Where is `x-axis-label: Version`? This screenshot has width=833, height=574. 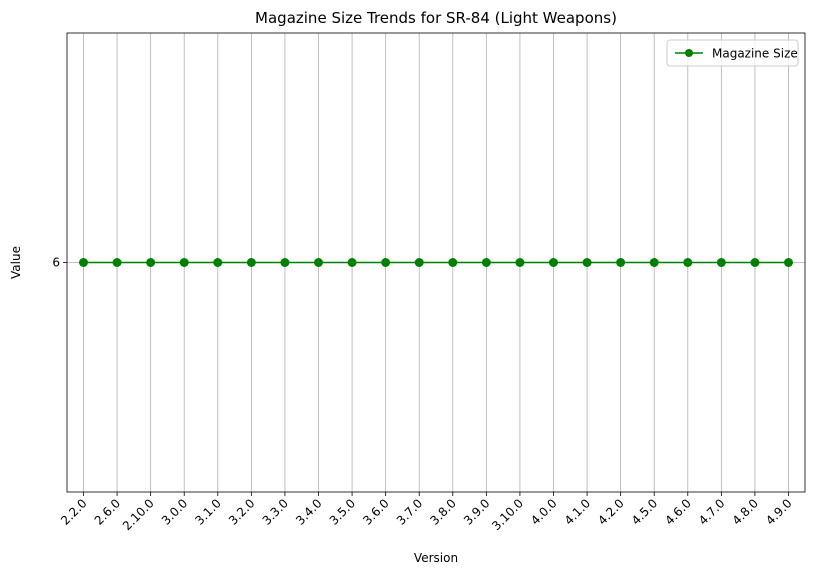
x-axis-label: Version is located at coordinates (436, 558).